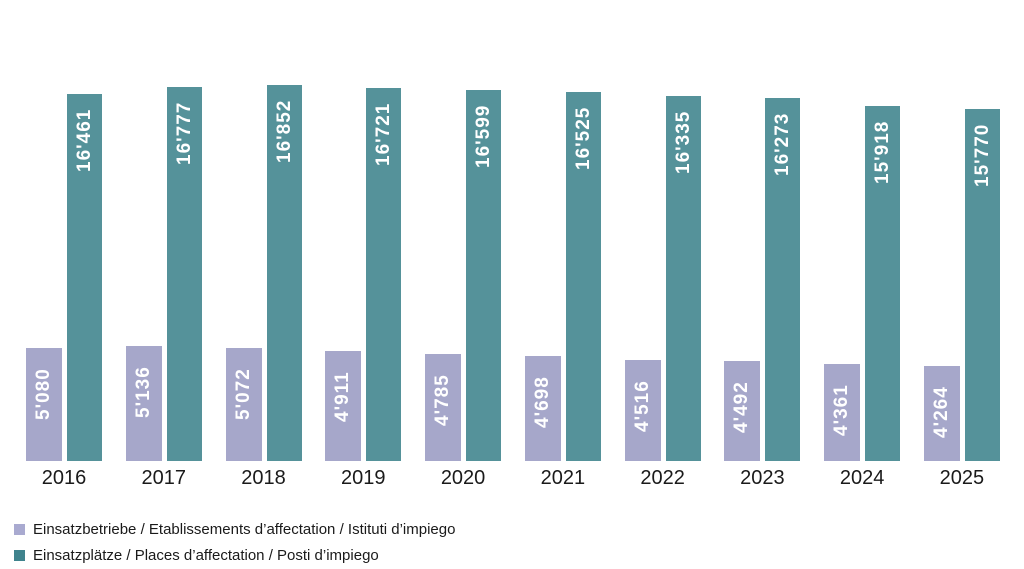 The height and width of the screenshot is (569, 1024). I want to click on bar-value-label-einsatzbetriebe-2019: 4'911, so click(343, 397).